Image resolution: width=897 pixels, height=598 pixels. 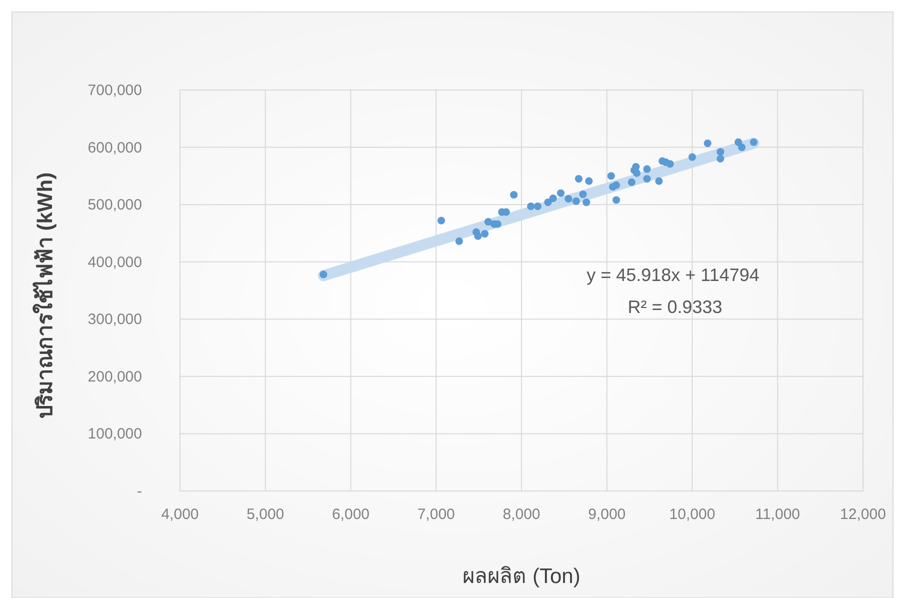 What do you see at coordinates (521, 576) in the screenshot?
I see `x-axis-title: ผลผลิต (Ton)` at bounding box center [521, 576].